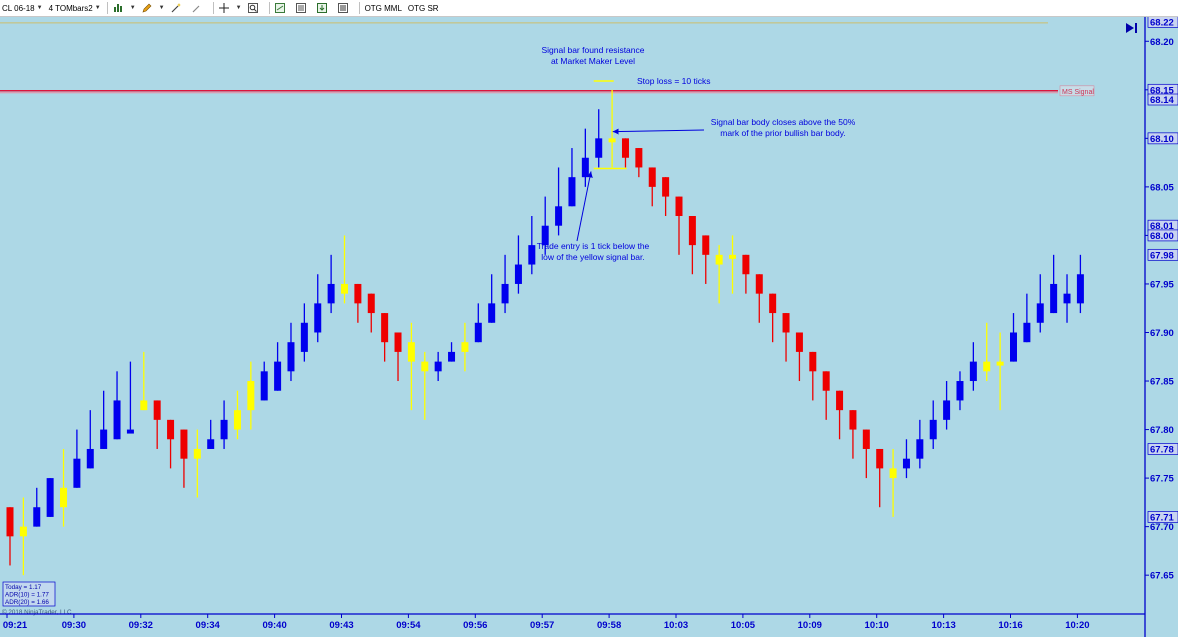 The width and height of the screenshot is (1178, 637). I want to click on price-marker-label: 67.78, so click(1162, 449).